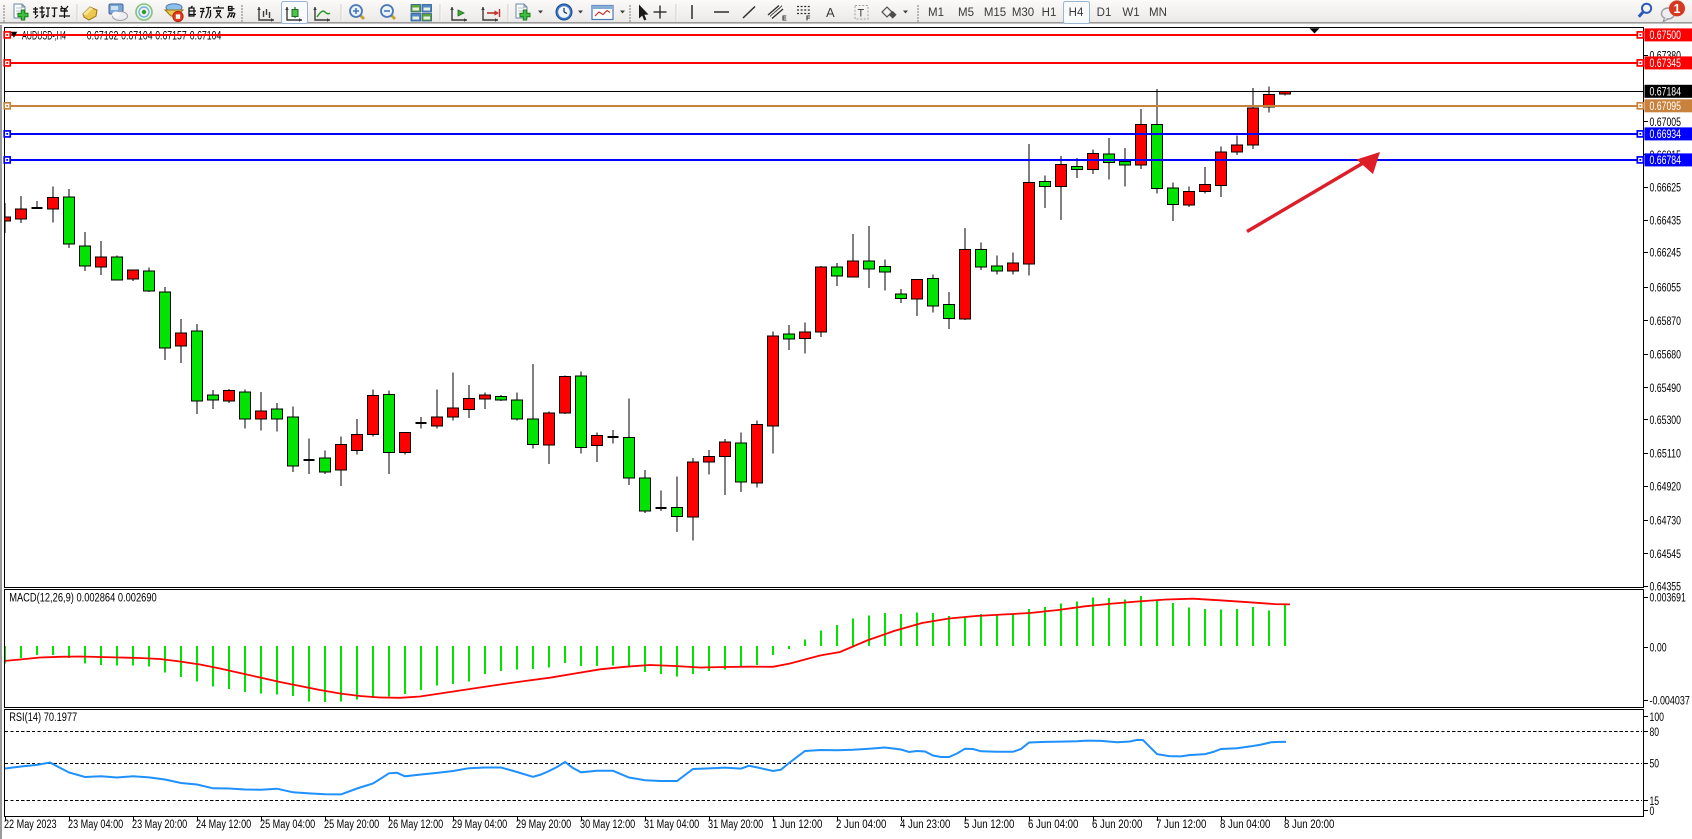 The height and width of the screenshot is (839, 1692). What do you see at coordinates (1076, 13) in the screenshot?
I see `svg-text: H4` at bounding box center [1076, 13].